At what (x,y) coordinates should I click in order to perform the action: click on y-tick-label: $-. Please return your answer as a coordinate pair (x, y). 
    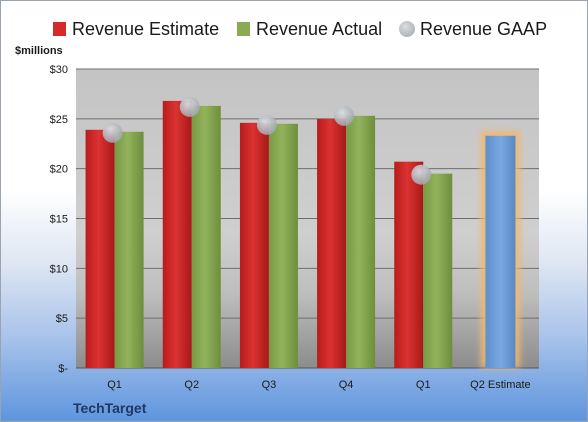
    Looking at the image, I should click on (63, 369).